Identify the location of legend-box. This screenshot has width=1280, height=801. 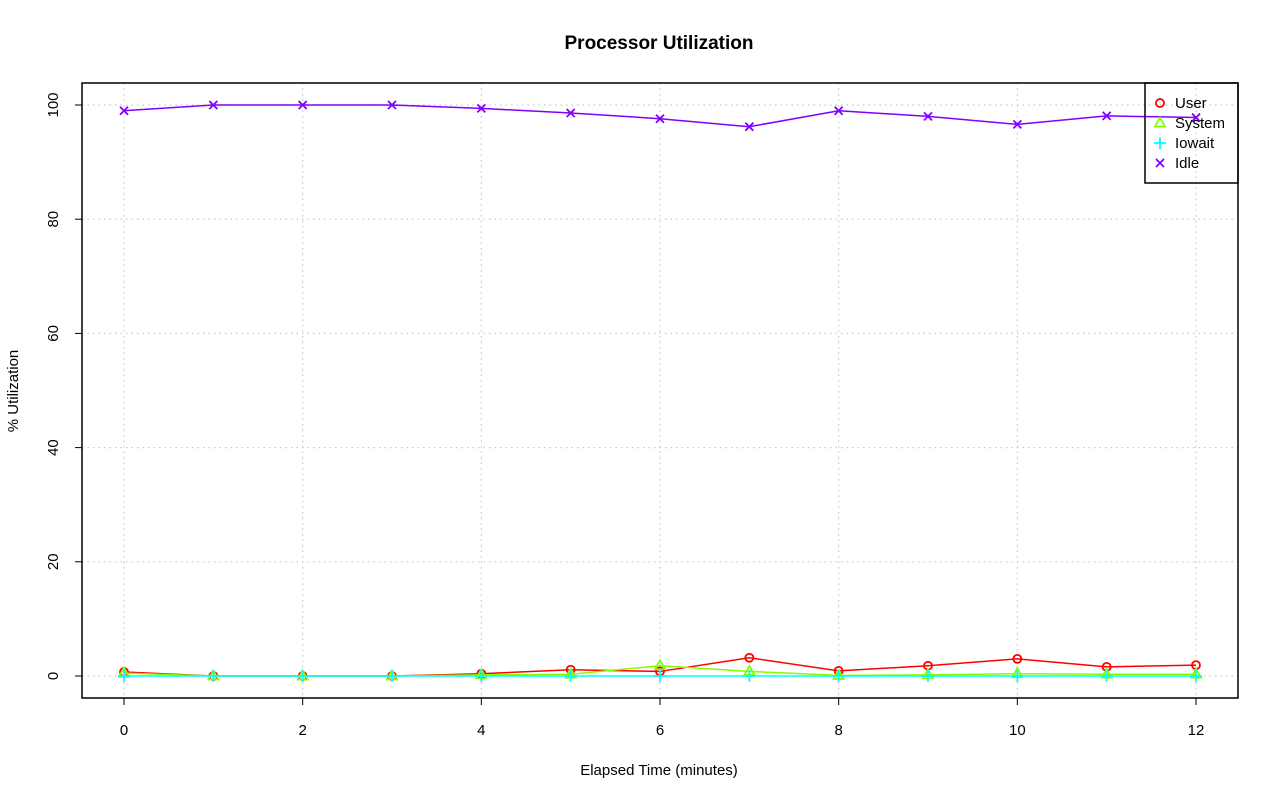
(1191, 133).